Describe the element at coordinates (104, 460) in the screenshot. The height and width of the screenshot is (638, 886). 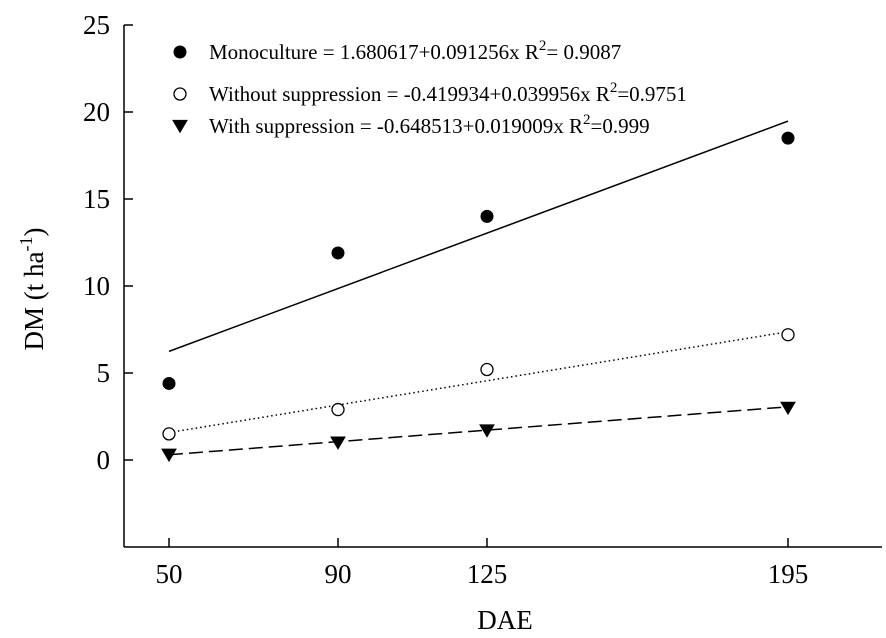
I see `y-tick-label: 0` at that location.